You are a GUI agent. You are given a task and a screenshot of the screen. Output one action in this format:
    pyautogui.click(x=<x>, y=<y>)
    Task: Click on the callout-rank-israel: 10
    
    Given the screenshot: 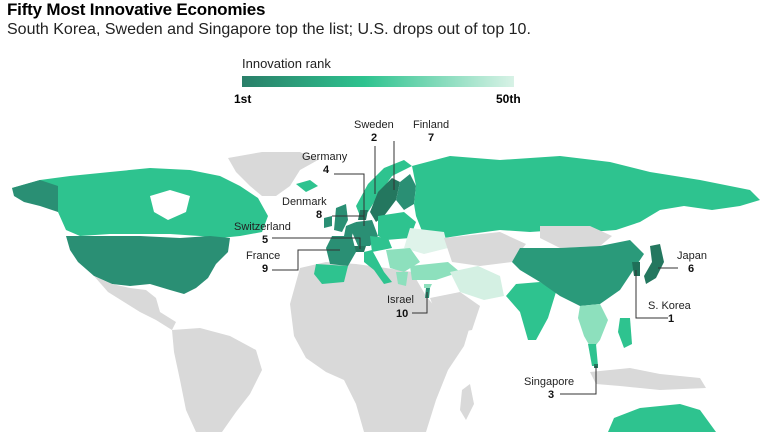 What is the action you would take?
    pyautogui.click(x=402, y=314)
    